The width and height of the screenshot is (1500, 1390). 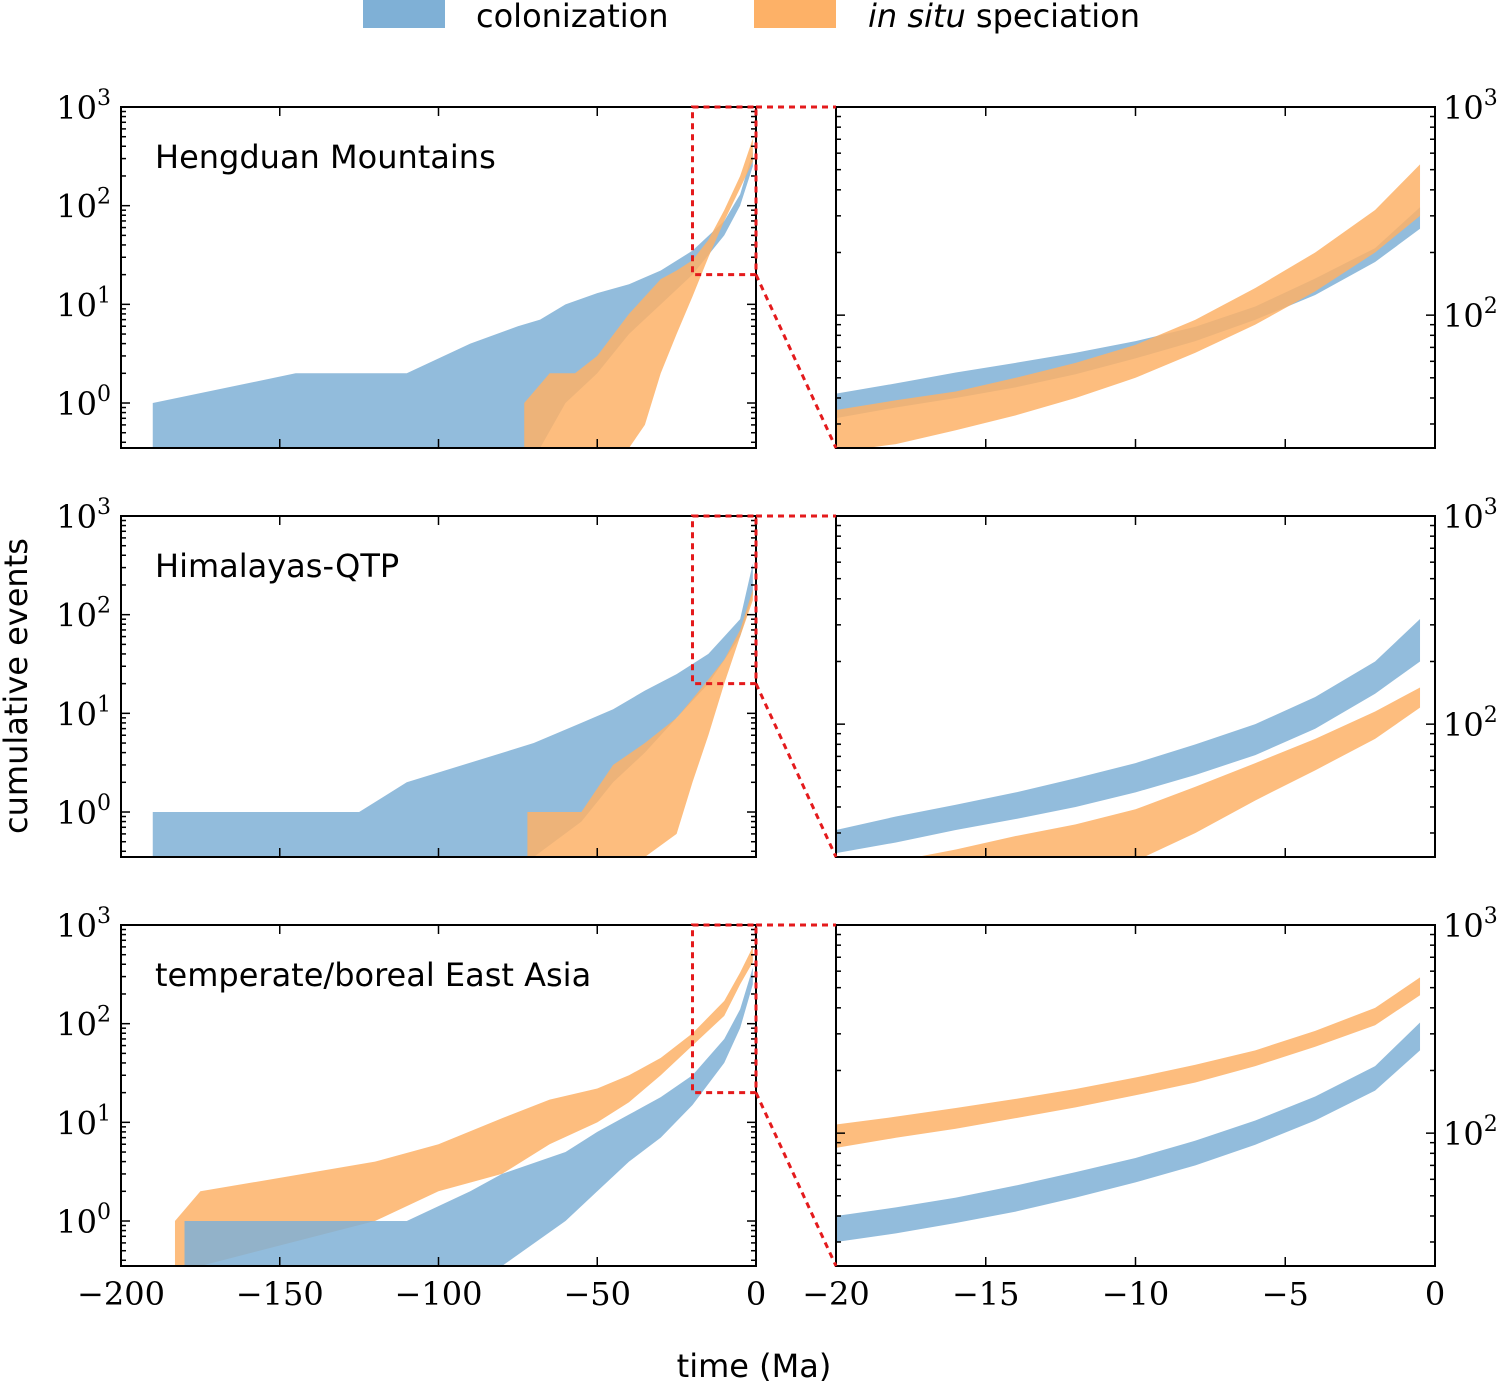 I want to click on x-tick-label-right: 0, so click(x=1435, y=1294).